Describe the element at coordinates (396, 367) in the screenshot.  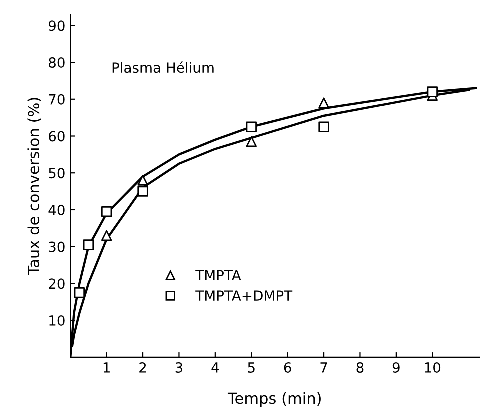
I see `x-tick-label: 9` at that location.